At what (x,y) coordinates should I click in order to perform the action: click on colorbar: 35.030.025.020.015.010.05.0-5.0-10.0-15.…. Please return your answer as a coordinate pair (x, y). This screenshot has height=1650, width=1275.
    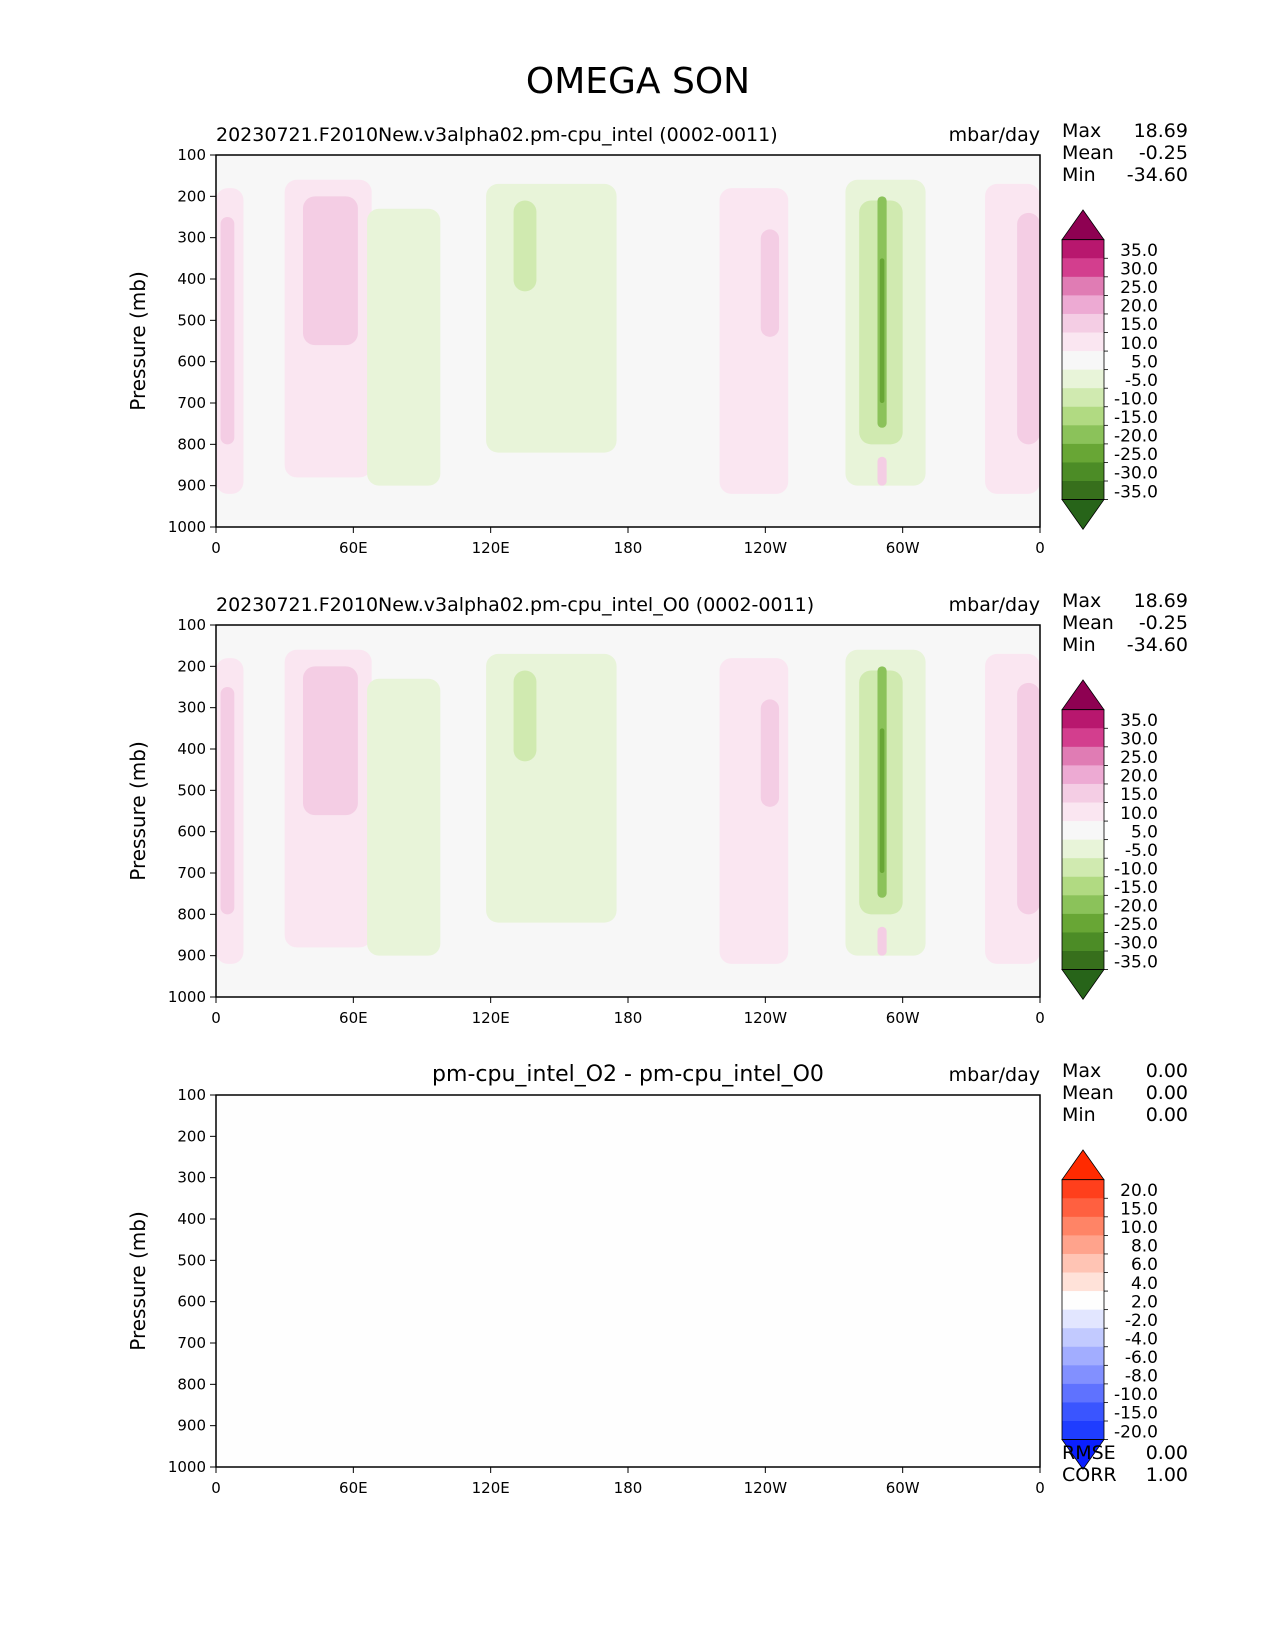
    Looking at the image, I should click on (1109, 839).